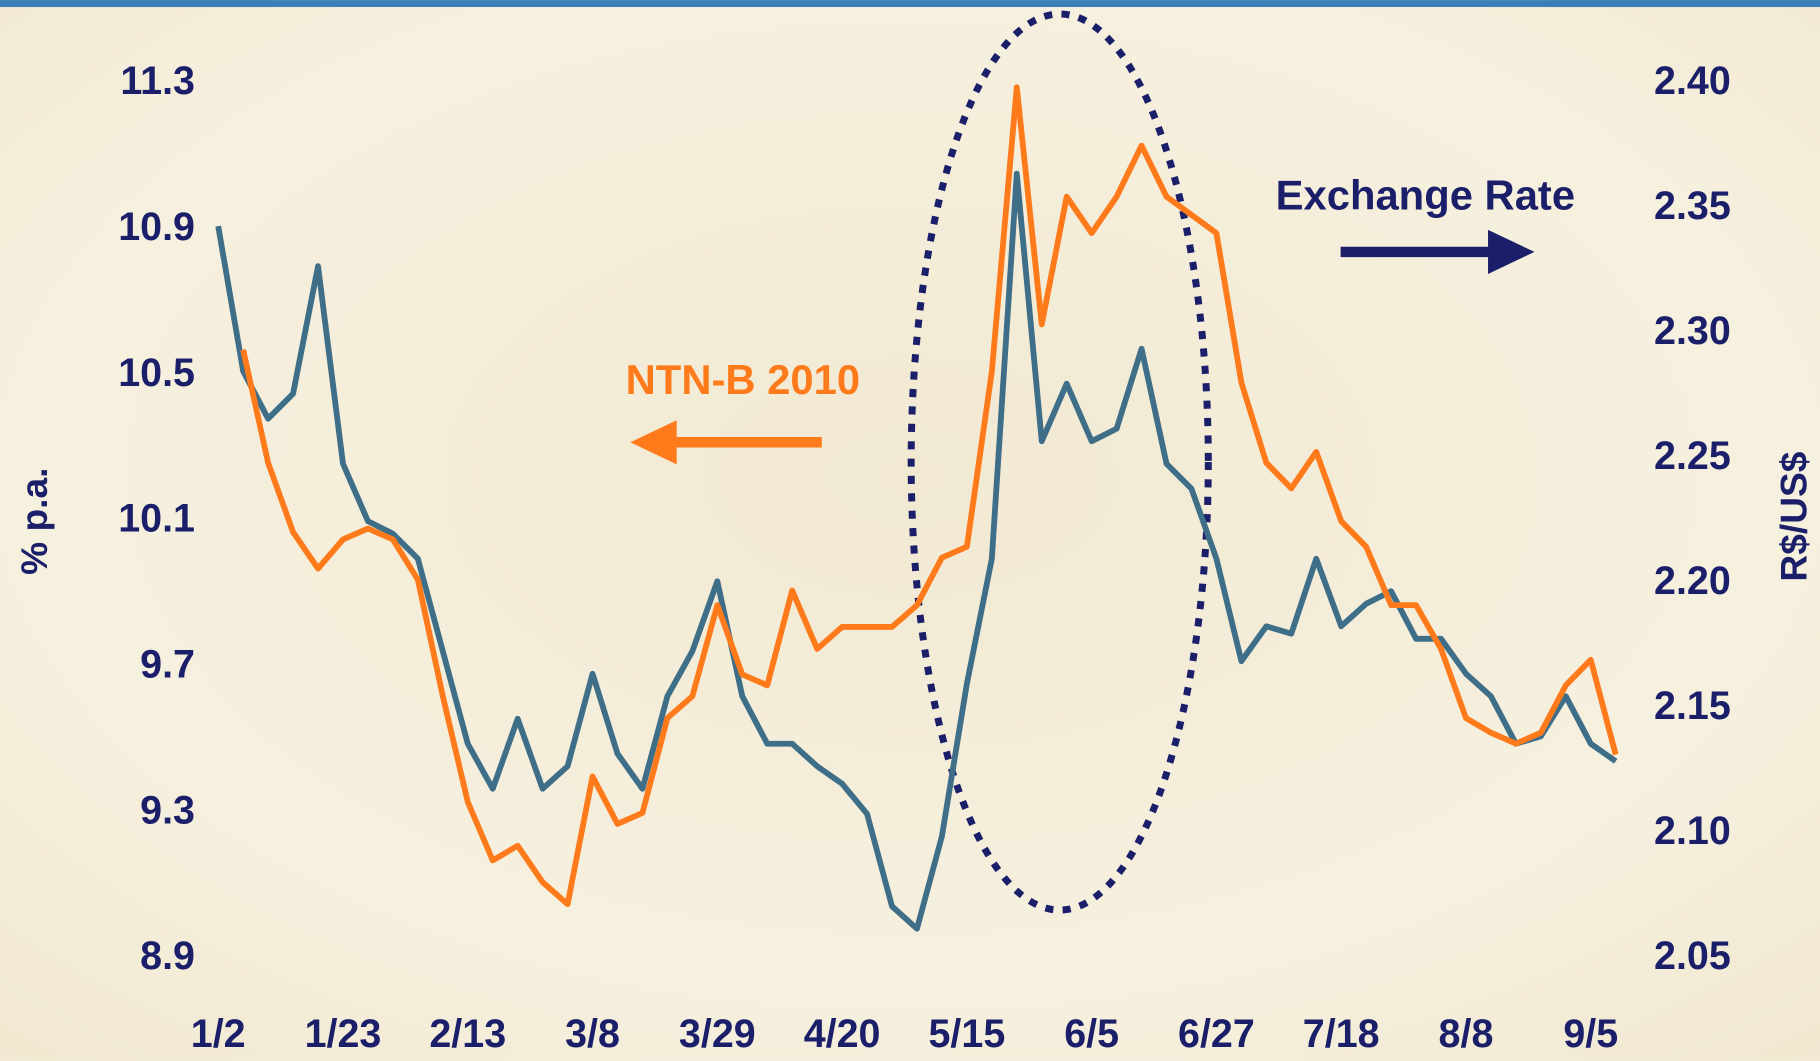 Image resolution: width=1820 pixels, height=1061 pixels. What do you see at coordinates (1692, 581) in the screenshot?
I see `y2-tick-label: 2.20` at bounding box center [1692, 581].